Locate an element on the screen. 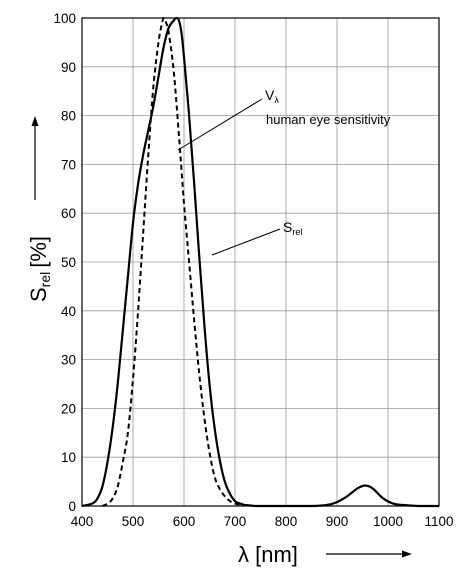 This screenshot has width=459, height=568. y-tick-label: 70 is located at coordinates (68, 164).